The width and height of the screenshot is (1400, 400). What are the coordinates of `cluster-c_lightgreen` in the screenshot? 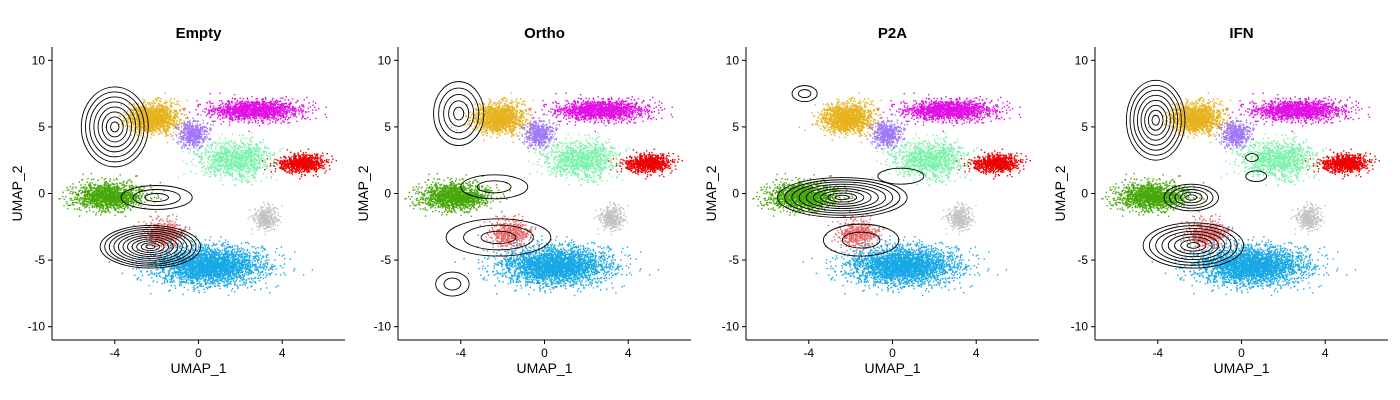 It's located at (239, 159).